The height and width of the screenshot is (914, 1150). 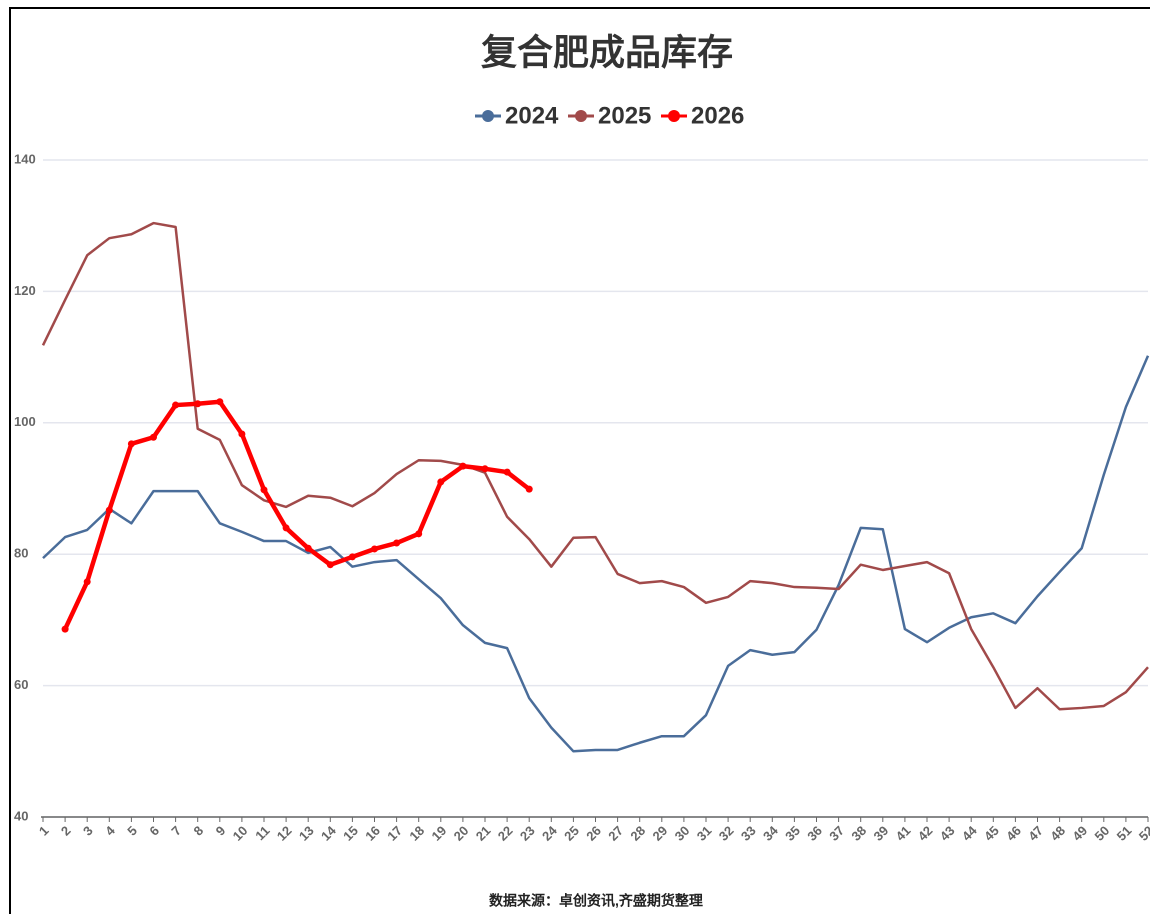 What do you see at coordinates (549, 832) in the screenshot?
I see `x-tick-label: 24` at bounding box center [549, 832].